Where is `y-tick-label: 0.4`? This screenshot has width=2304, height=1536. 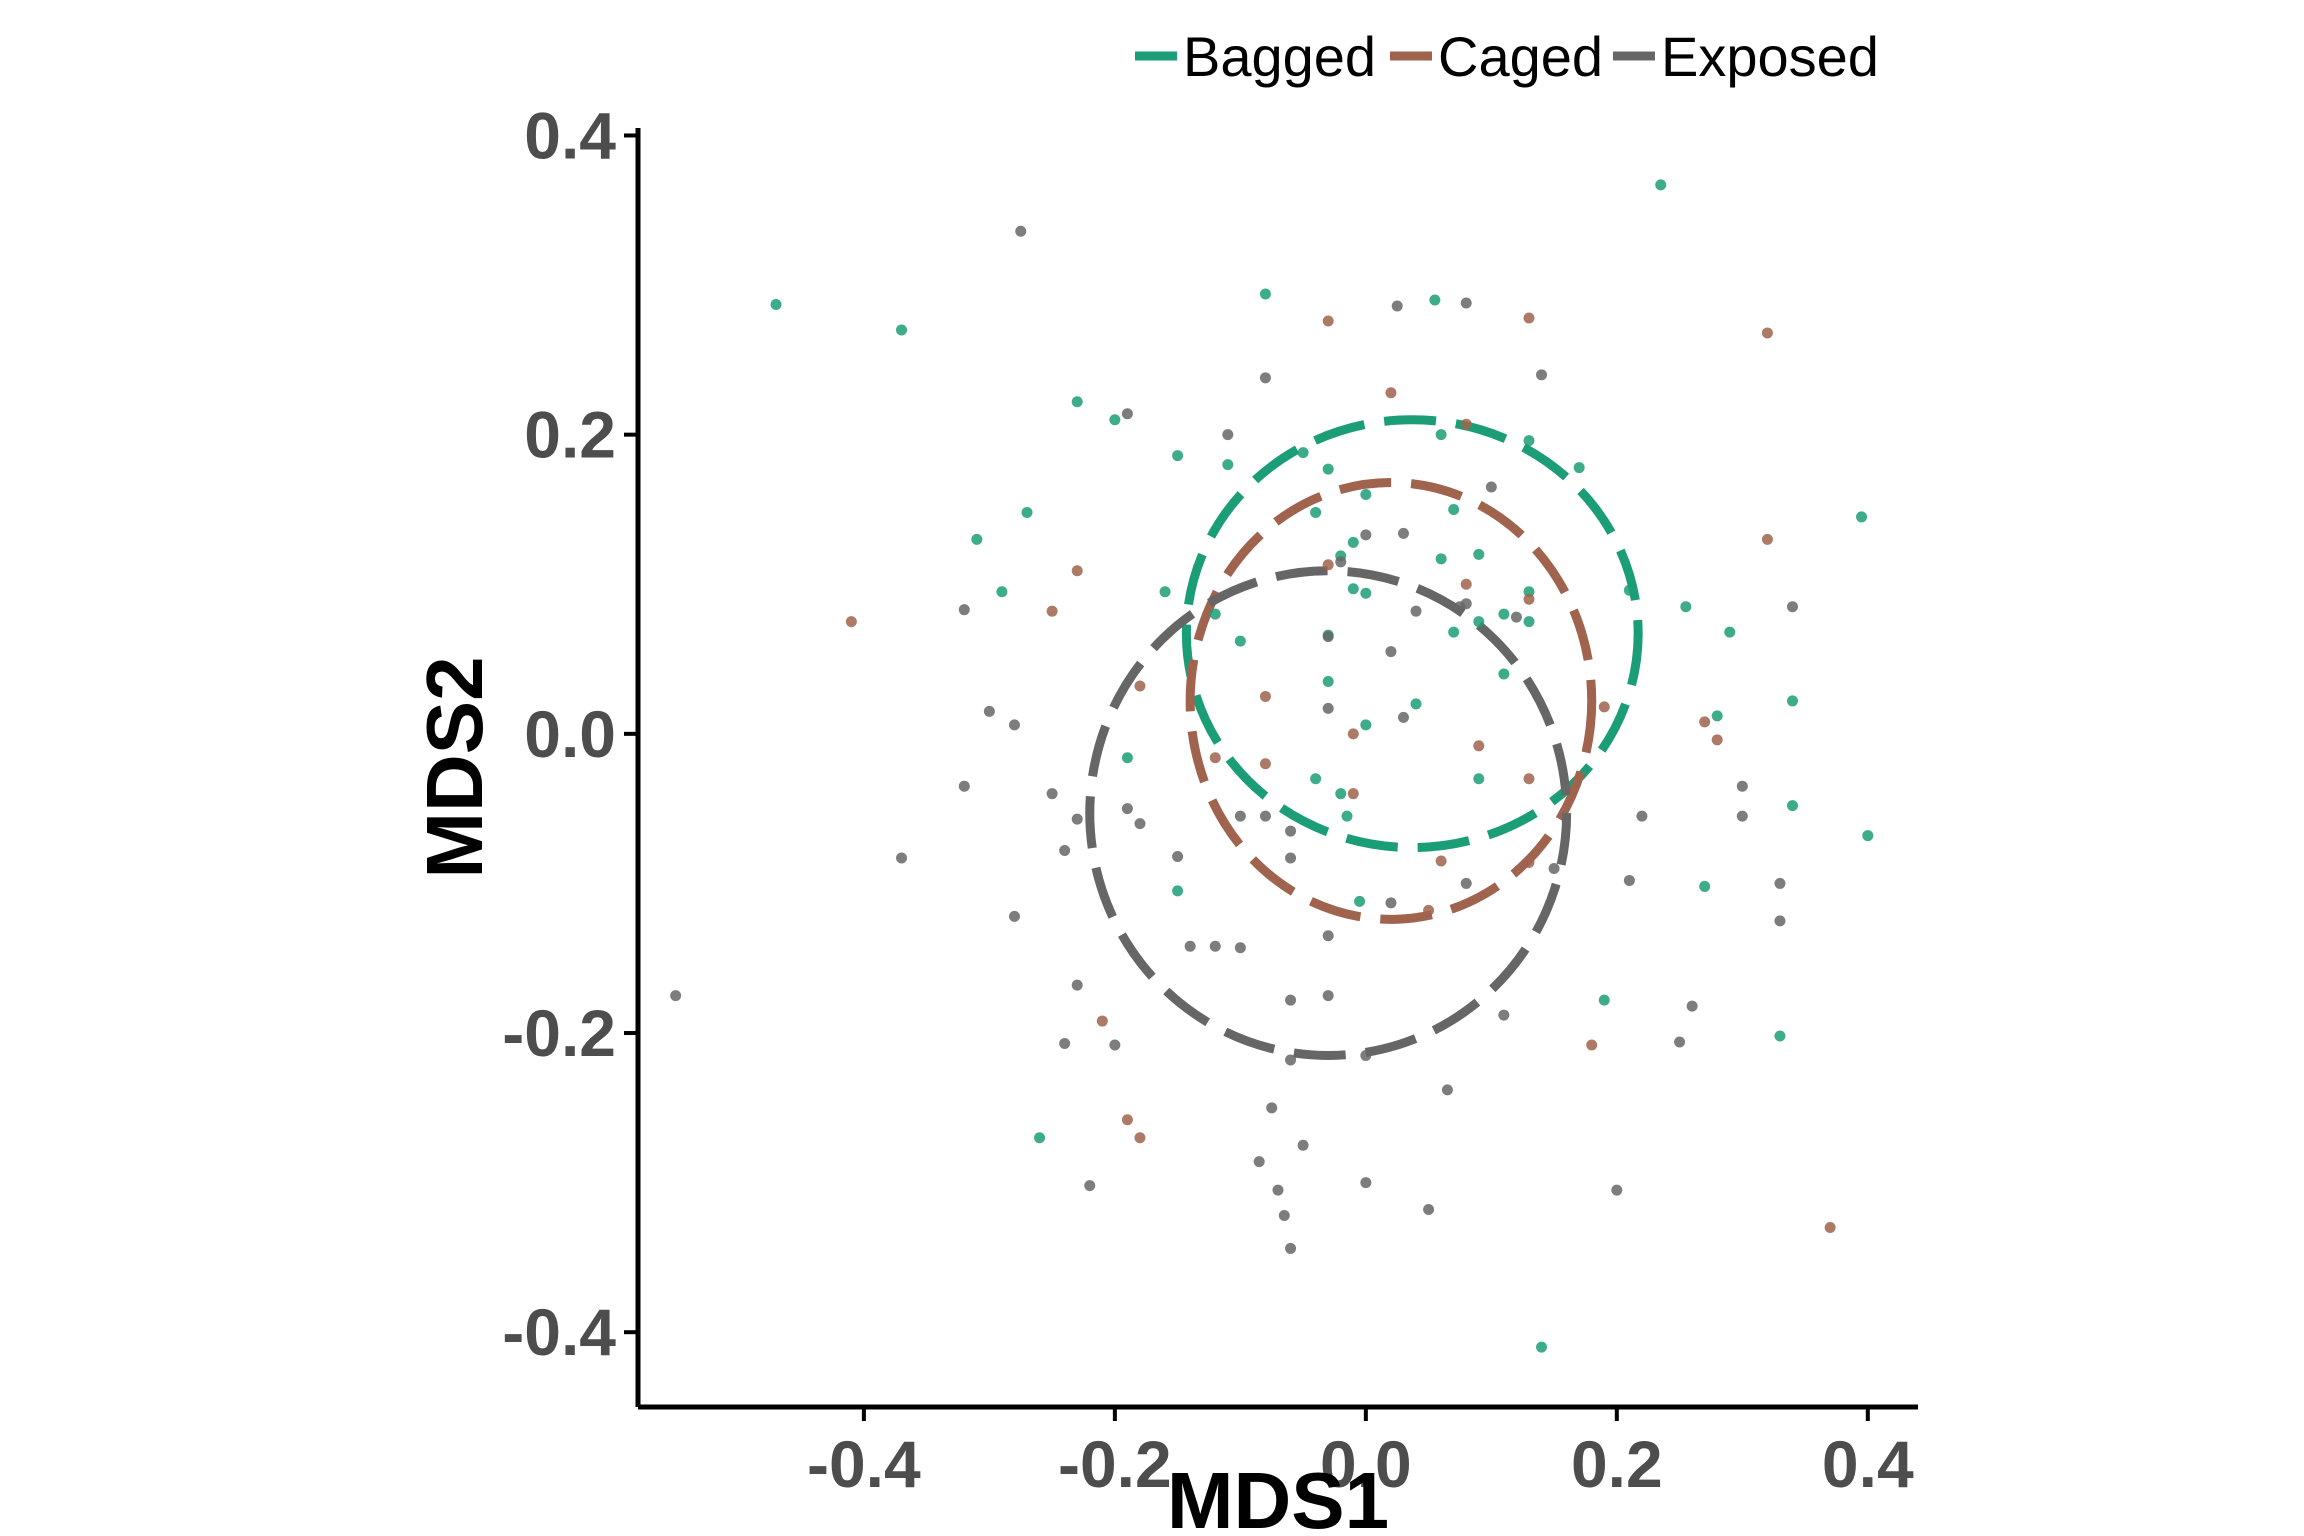
y-tick-label: 0.4 is located at coordinates (570, 135).